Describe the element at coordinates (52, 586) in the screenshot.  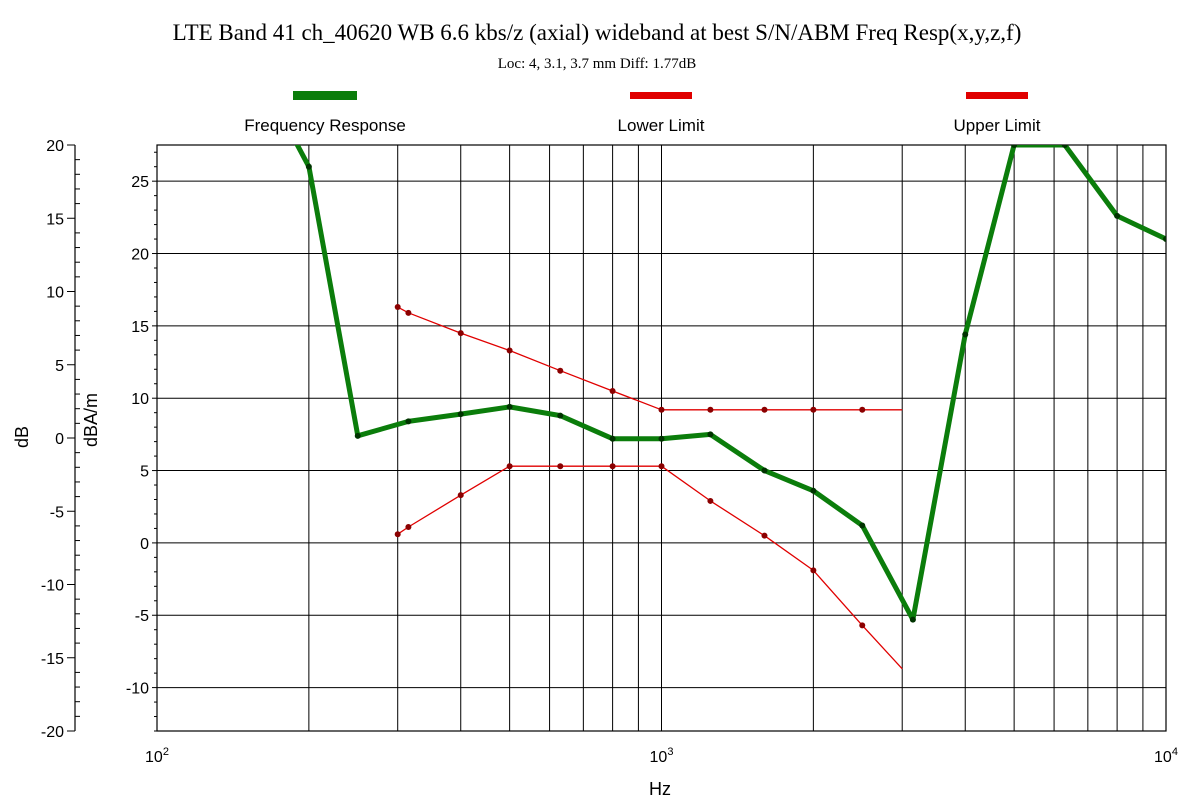
I see `left-tick-label: -10` at that location.